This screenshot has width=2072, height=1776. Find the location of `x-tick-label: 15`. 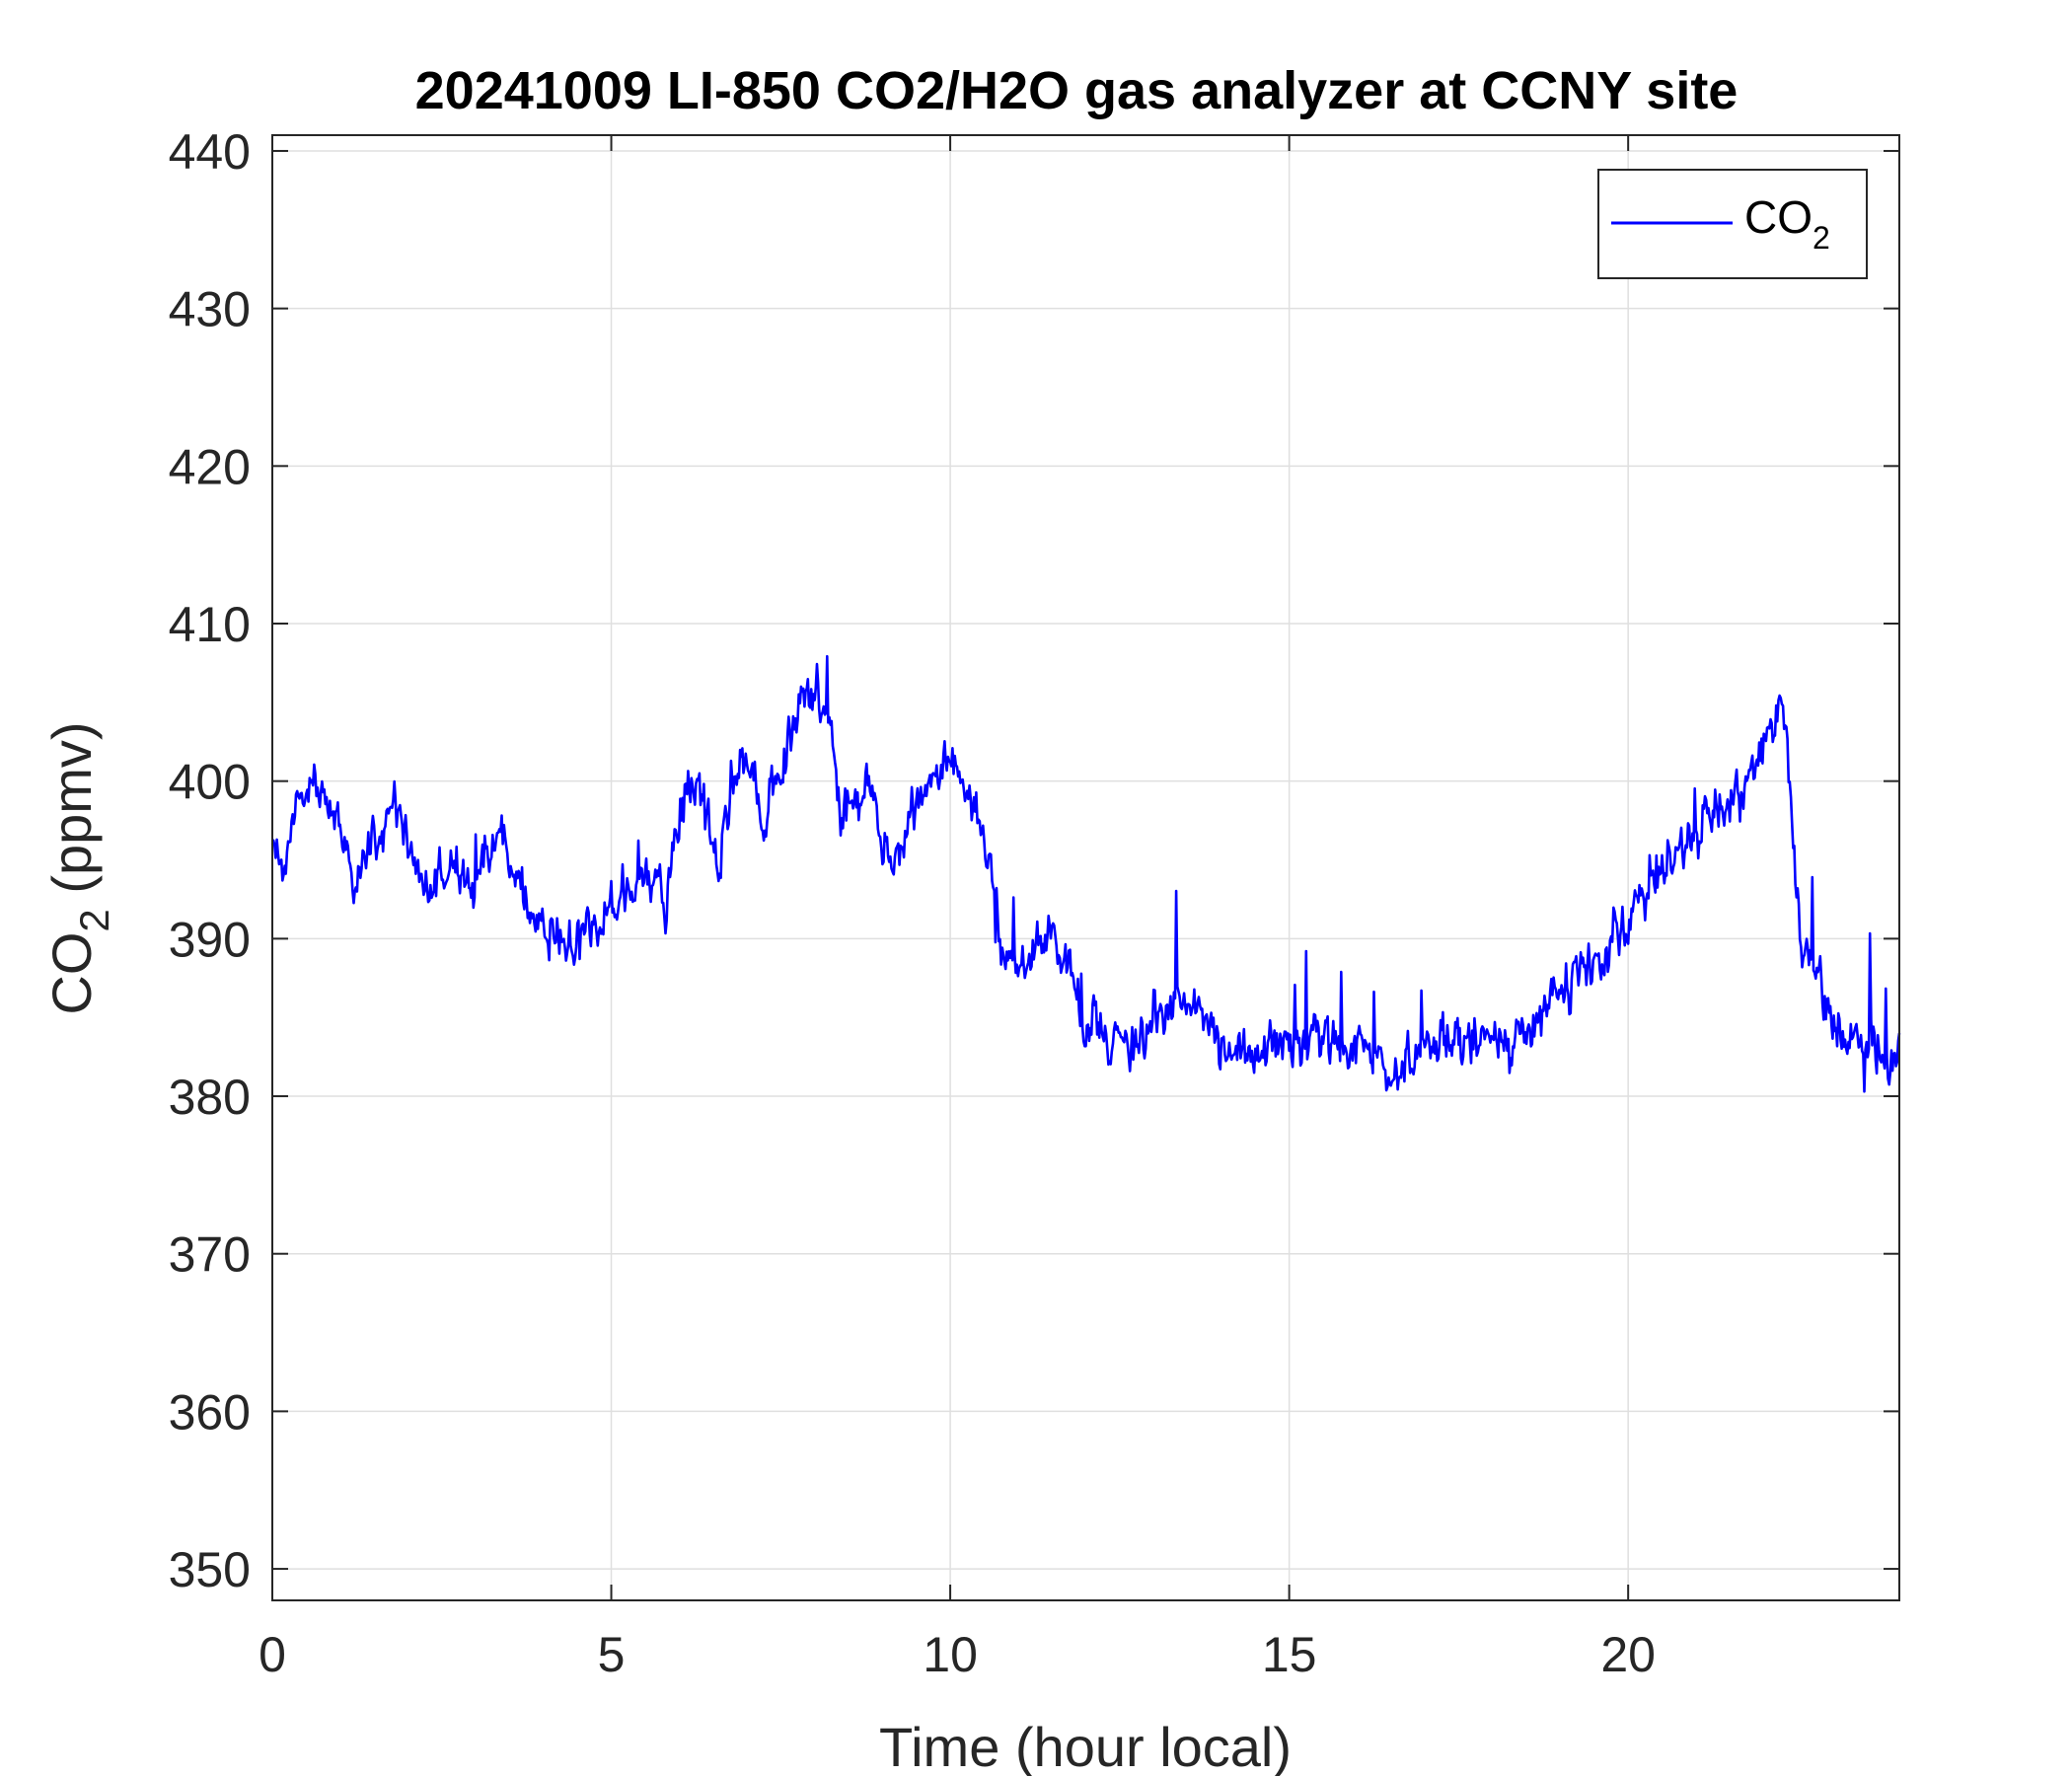

x-tick-label: 15 is located at coordinates (1290, 1655).